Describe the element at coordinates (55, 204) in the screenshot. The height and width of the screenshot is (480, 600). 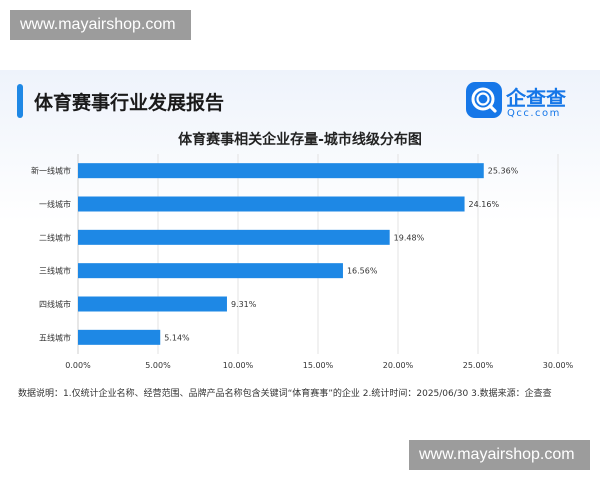
I see `category-label: 一线城市` at that location.